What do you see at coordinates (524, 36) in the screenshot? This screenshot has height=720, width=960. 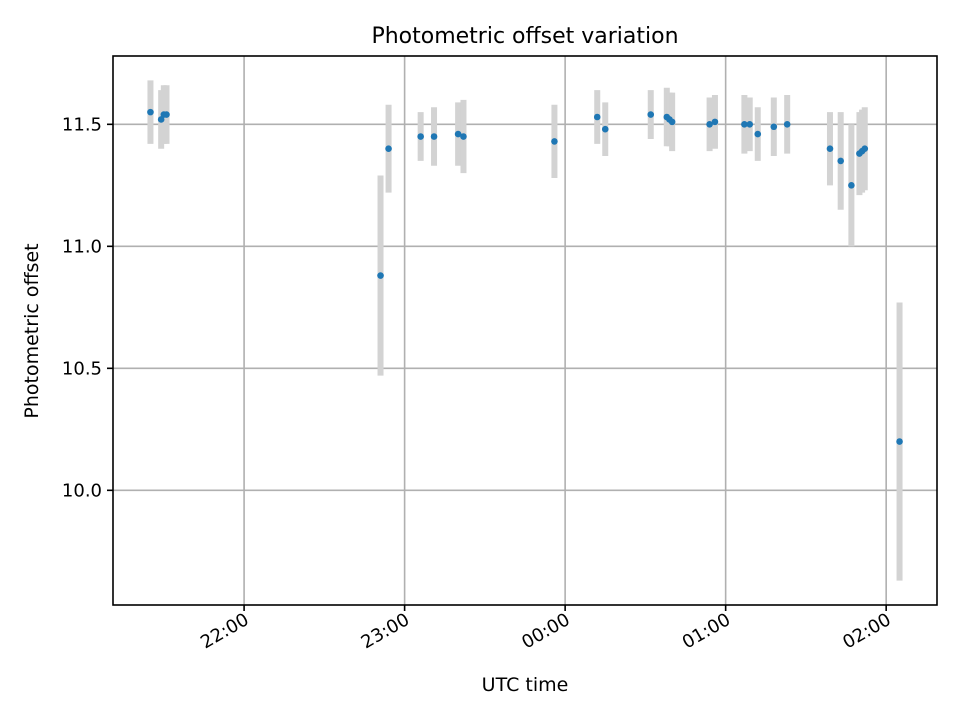 I see `chart-title: Photometric offset variation` at bounding box center [524, 36].